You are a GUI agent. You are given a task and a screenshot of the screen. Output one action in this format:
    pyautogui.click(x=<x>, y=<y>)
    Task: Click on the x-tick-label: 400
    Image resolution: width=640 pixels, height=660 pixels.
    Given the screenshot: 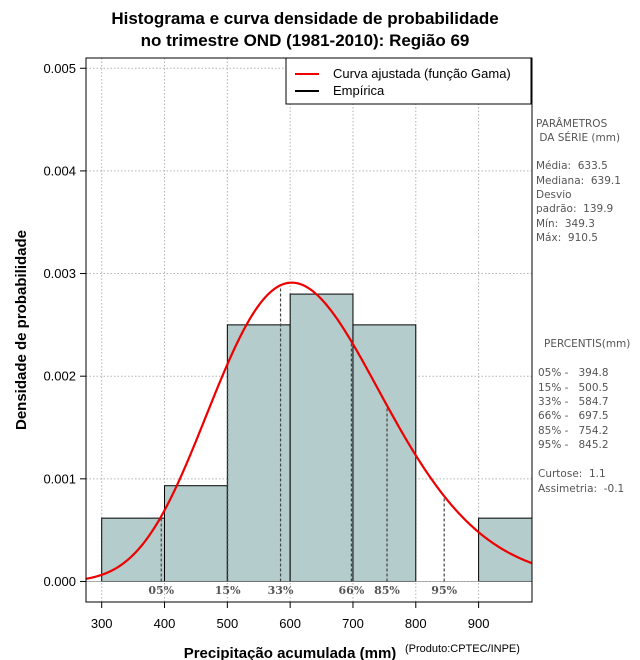 What is the action you would take?
    pyautogui.click(x=165, y=623)
    